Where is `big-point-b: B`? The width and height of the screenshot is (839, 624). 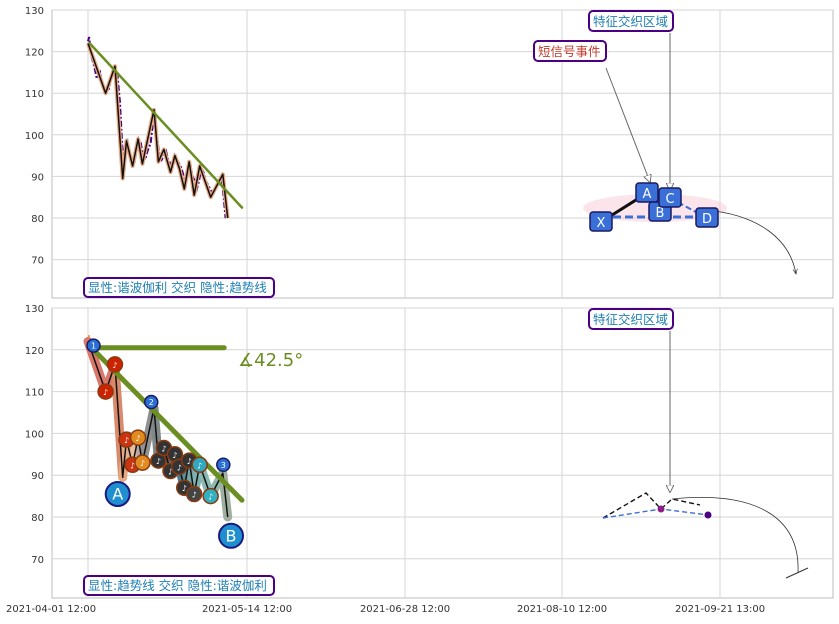
big-point-b: B is located at coordinates (231, 535).